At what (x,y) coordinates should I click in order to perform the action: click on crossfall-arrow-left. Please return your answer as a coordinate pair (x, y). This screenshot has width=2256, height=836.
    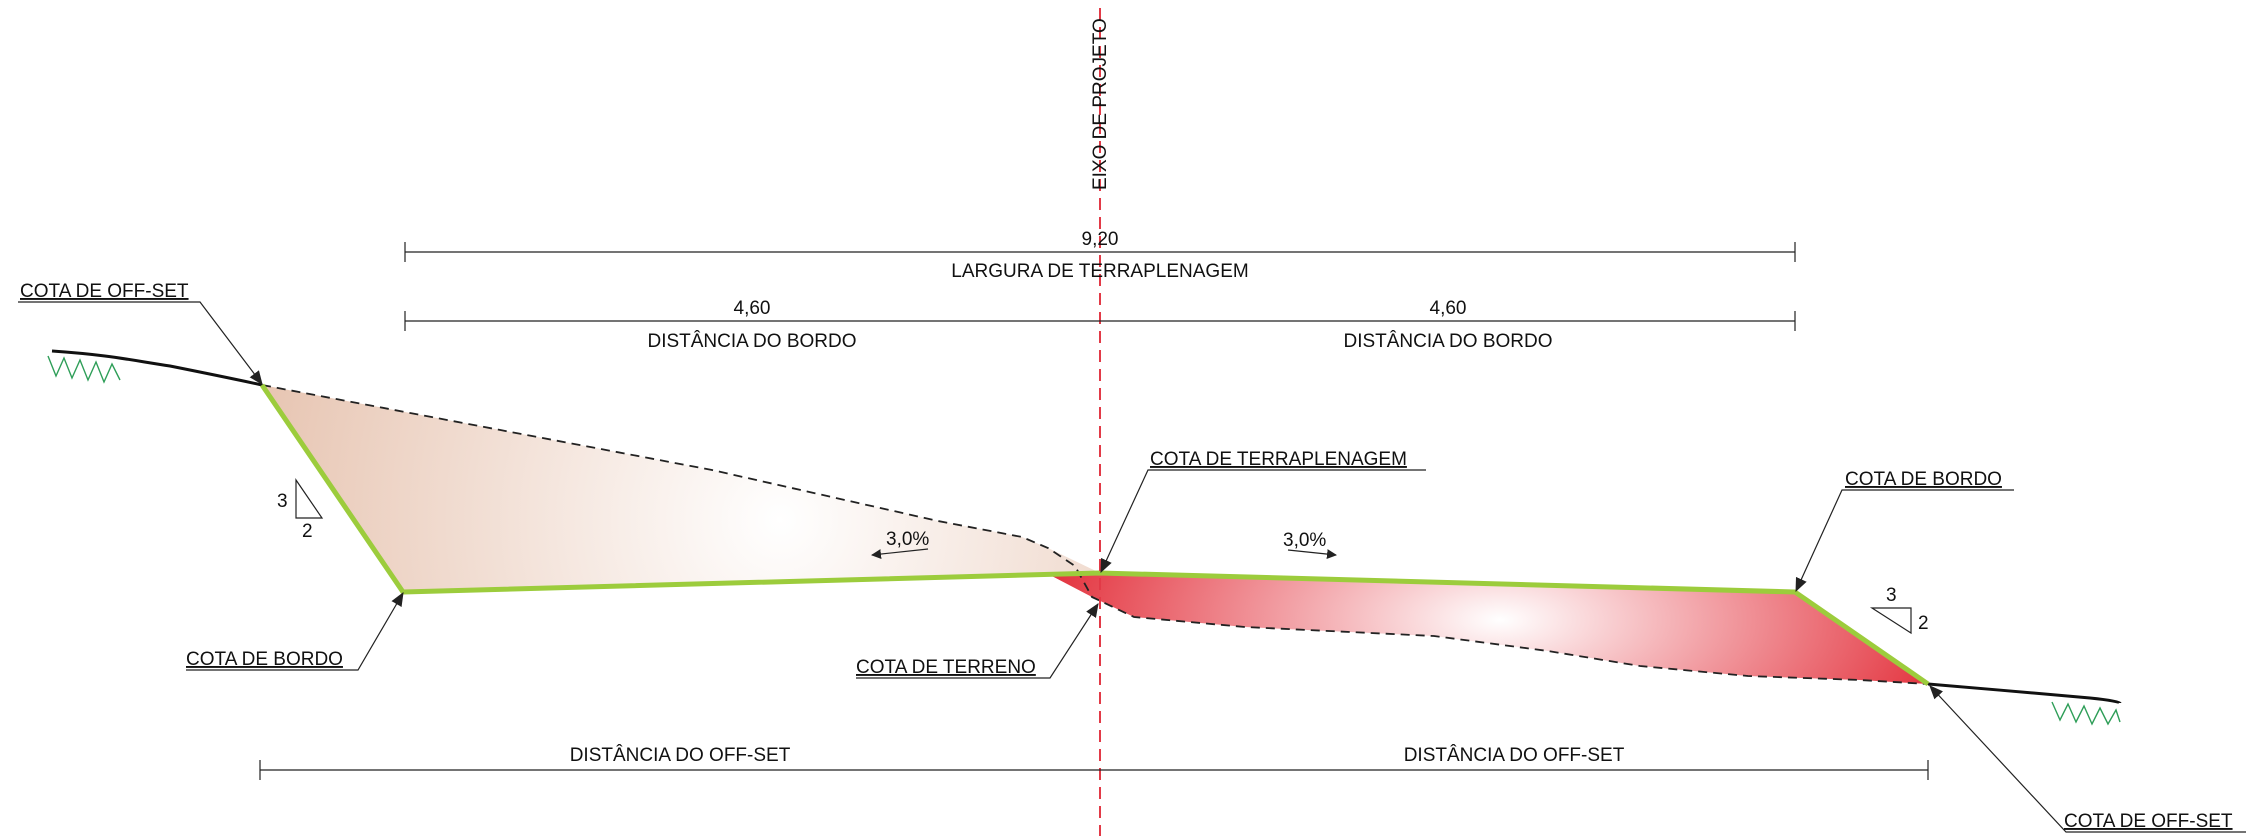
    Looking at the image, I should click on (900, 554).